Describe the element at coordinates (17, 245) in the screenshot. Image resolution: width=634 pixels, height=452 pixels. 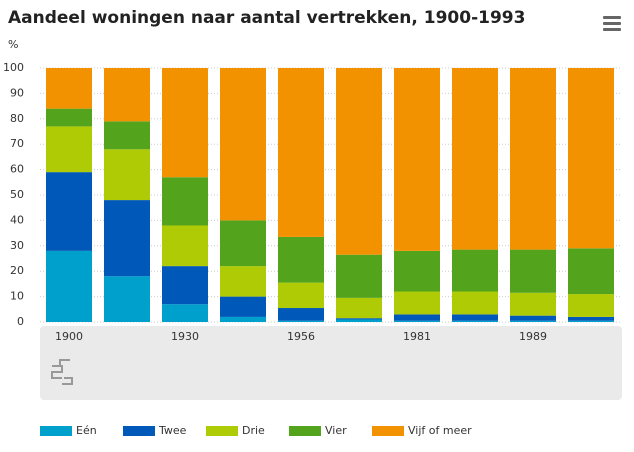
I see `y-tick-label: 30` at that location.